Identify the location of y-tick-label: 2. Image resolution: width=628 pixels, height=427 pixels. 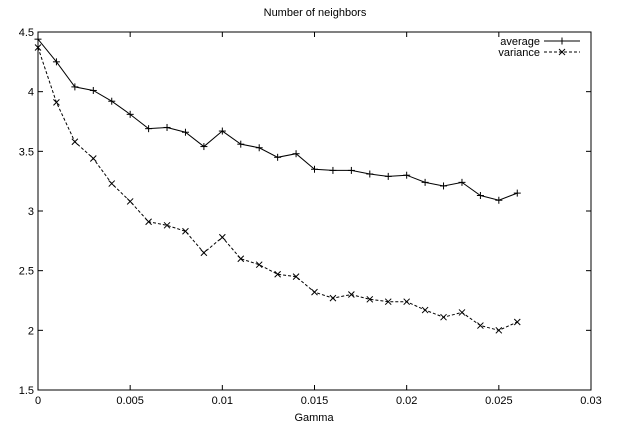
(31, 331).